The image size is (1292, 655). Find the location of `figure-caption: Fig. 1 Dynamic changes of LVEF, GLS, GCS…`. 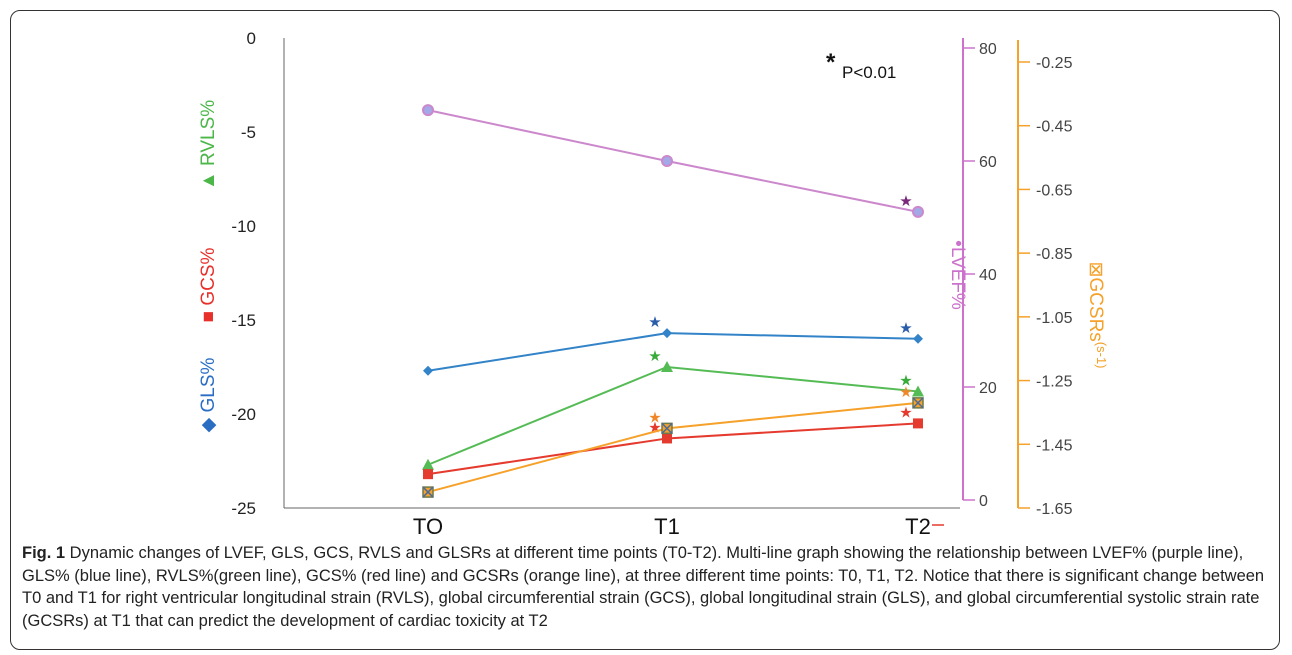

figure-caption: Fig. 1 Dynamic changes of LVEF, GLS, GCS… is located at coordinates (644, 587).